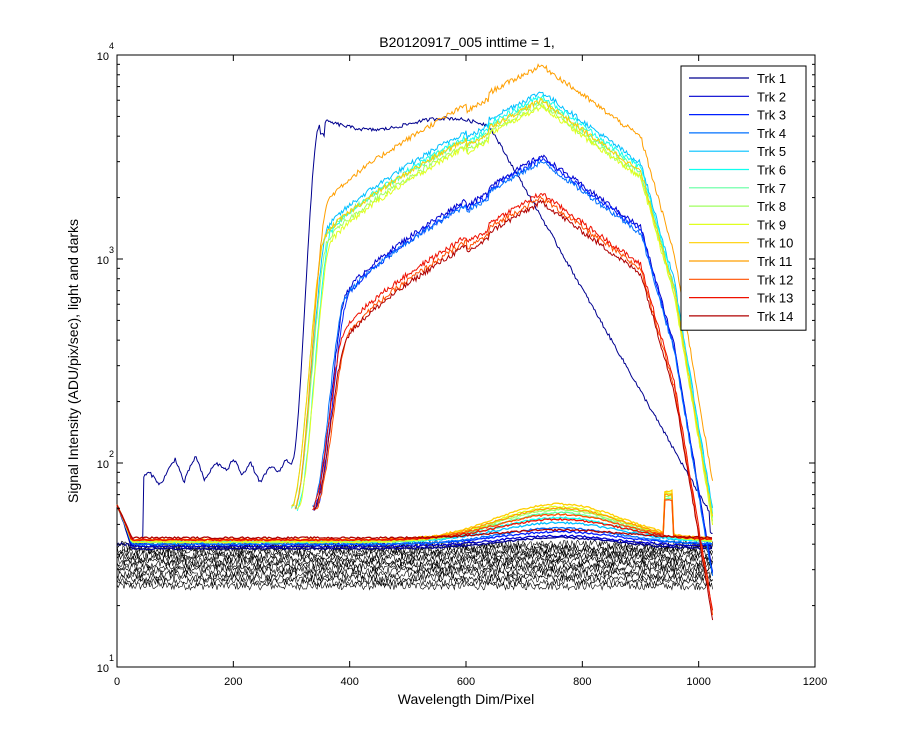  What do you see at coordinates (582, 682) in the screenshot?
I see `x-tick-label: 800` at bounding box center [582, 682].